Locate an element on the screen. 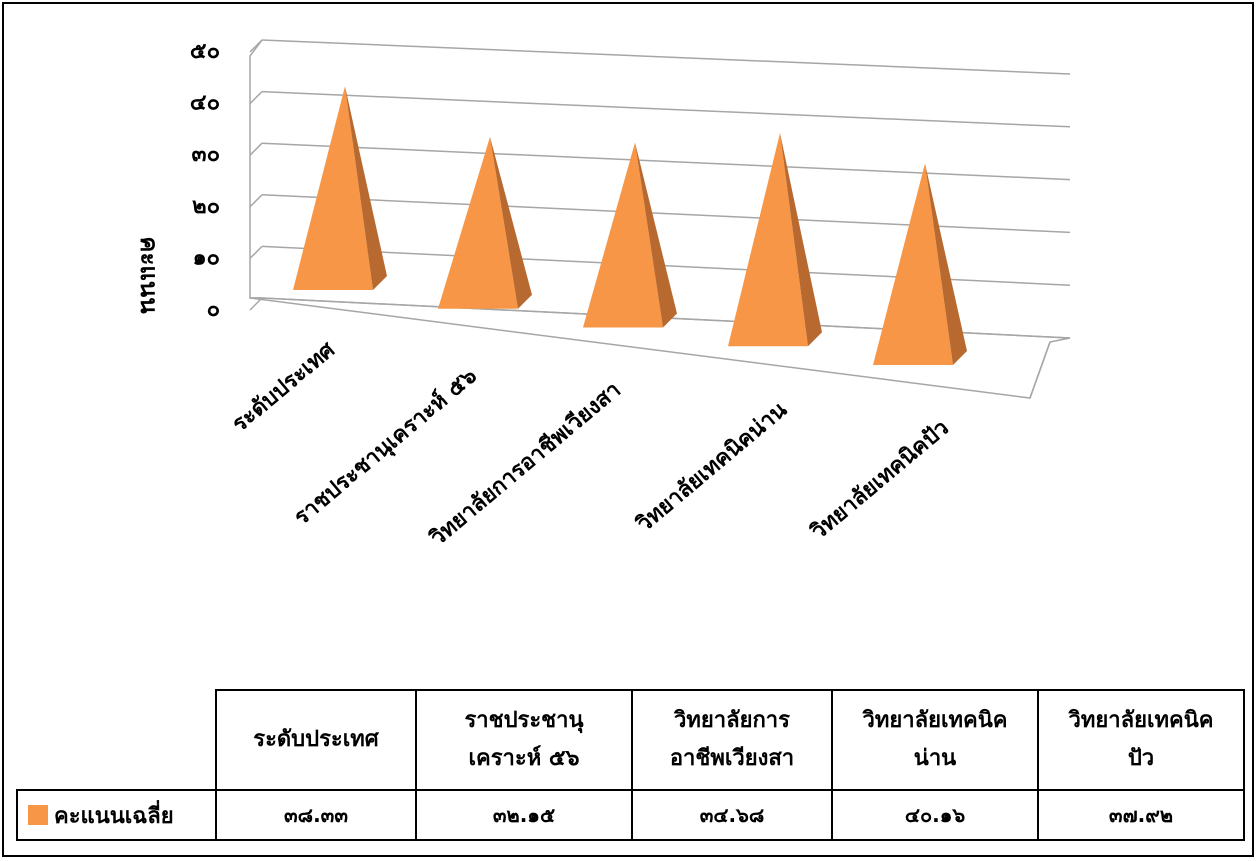 The width and height of the screenshot is (1260, 861). table-header-text: ระดับประเทศ is located at coordinates (316, 739).